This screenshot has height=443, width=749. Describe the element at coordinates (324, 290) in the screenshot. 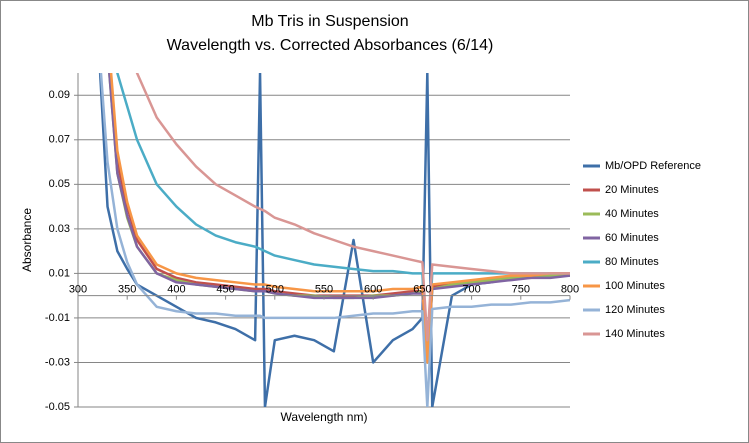

I see `x-tick-label: 550` at that location.